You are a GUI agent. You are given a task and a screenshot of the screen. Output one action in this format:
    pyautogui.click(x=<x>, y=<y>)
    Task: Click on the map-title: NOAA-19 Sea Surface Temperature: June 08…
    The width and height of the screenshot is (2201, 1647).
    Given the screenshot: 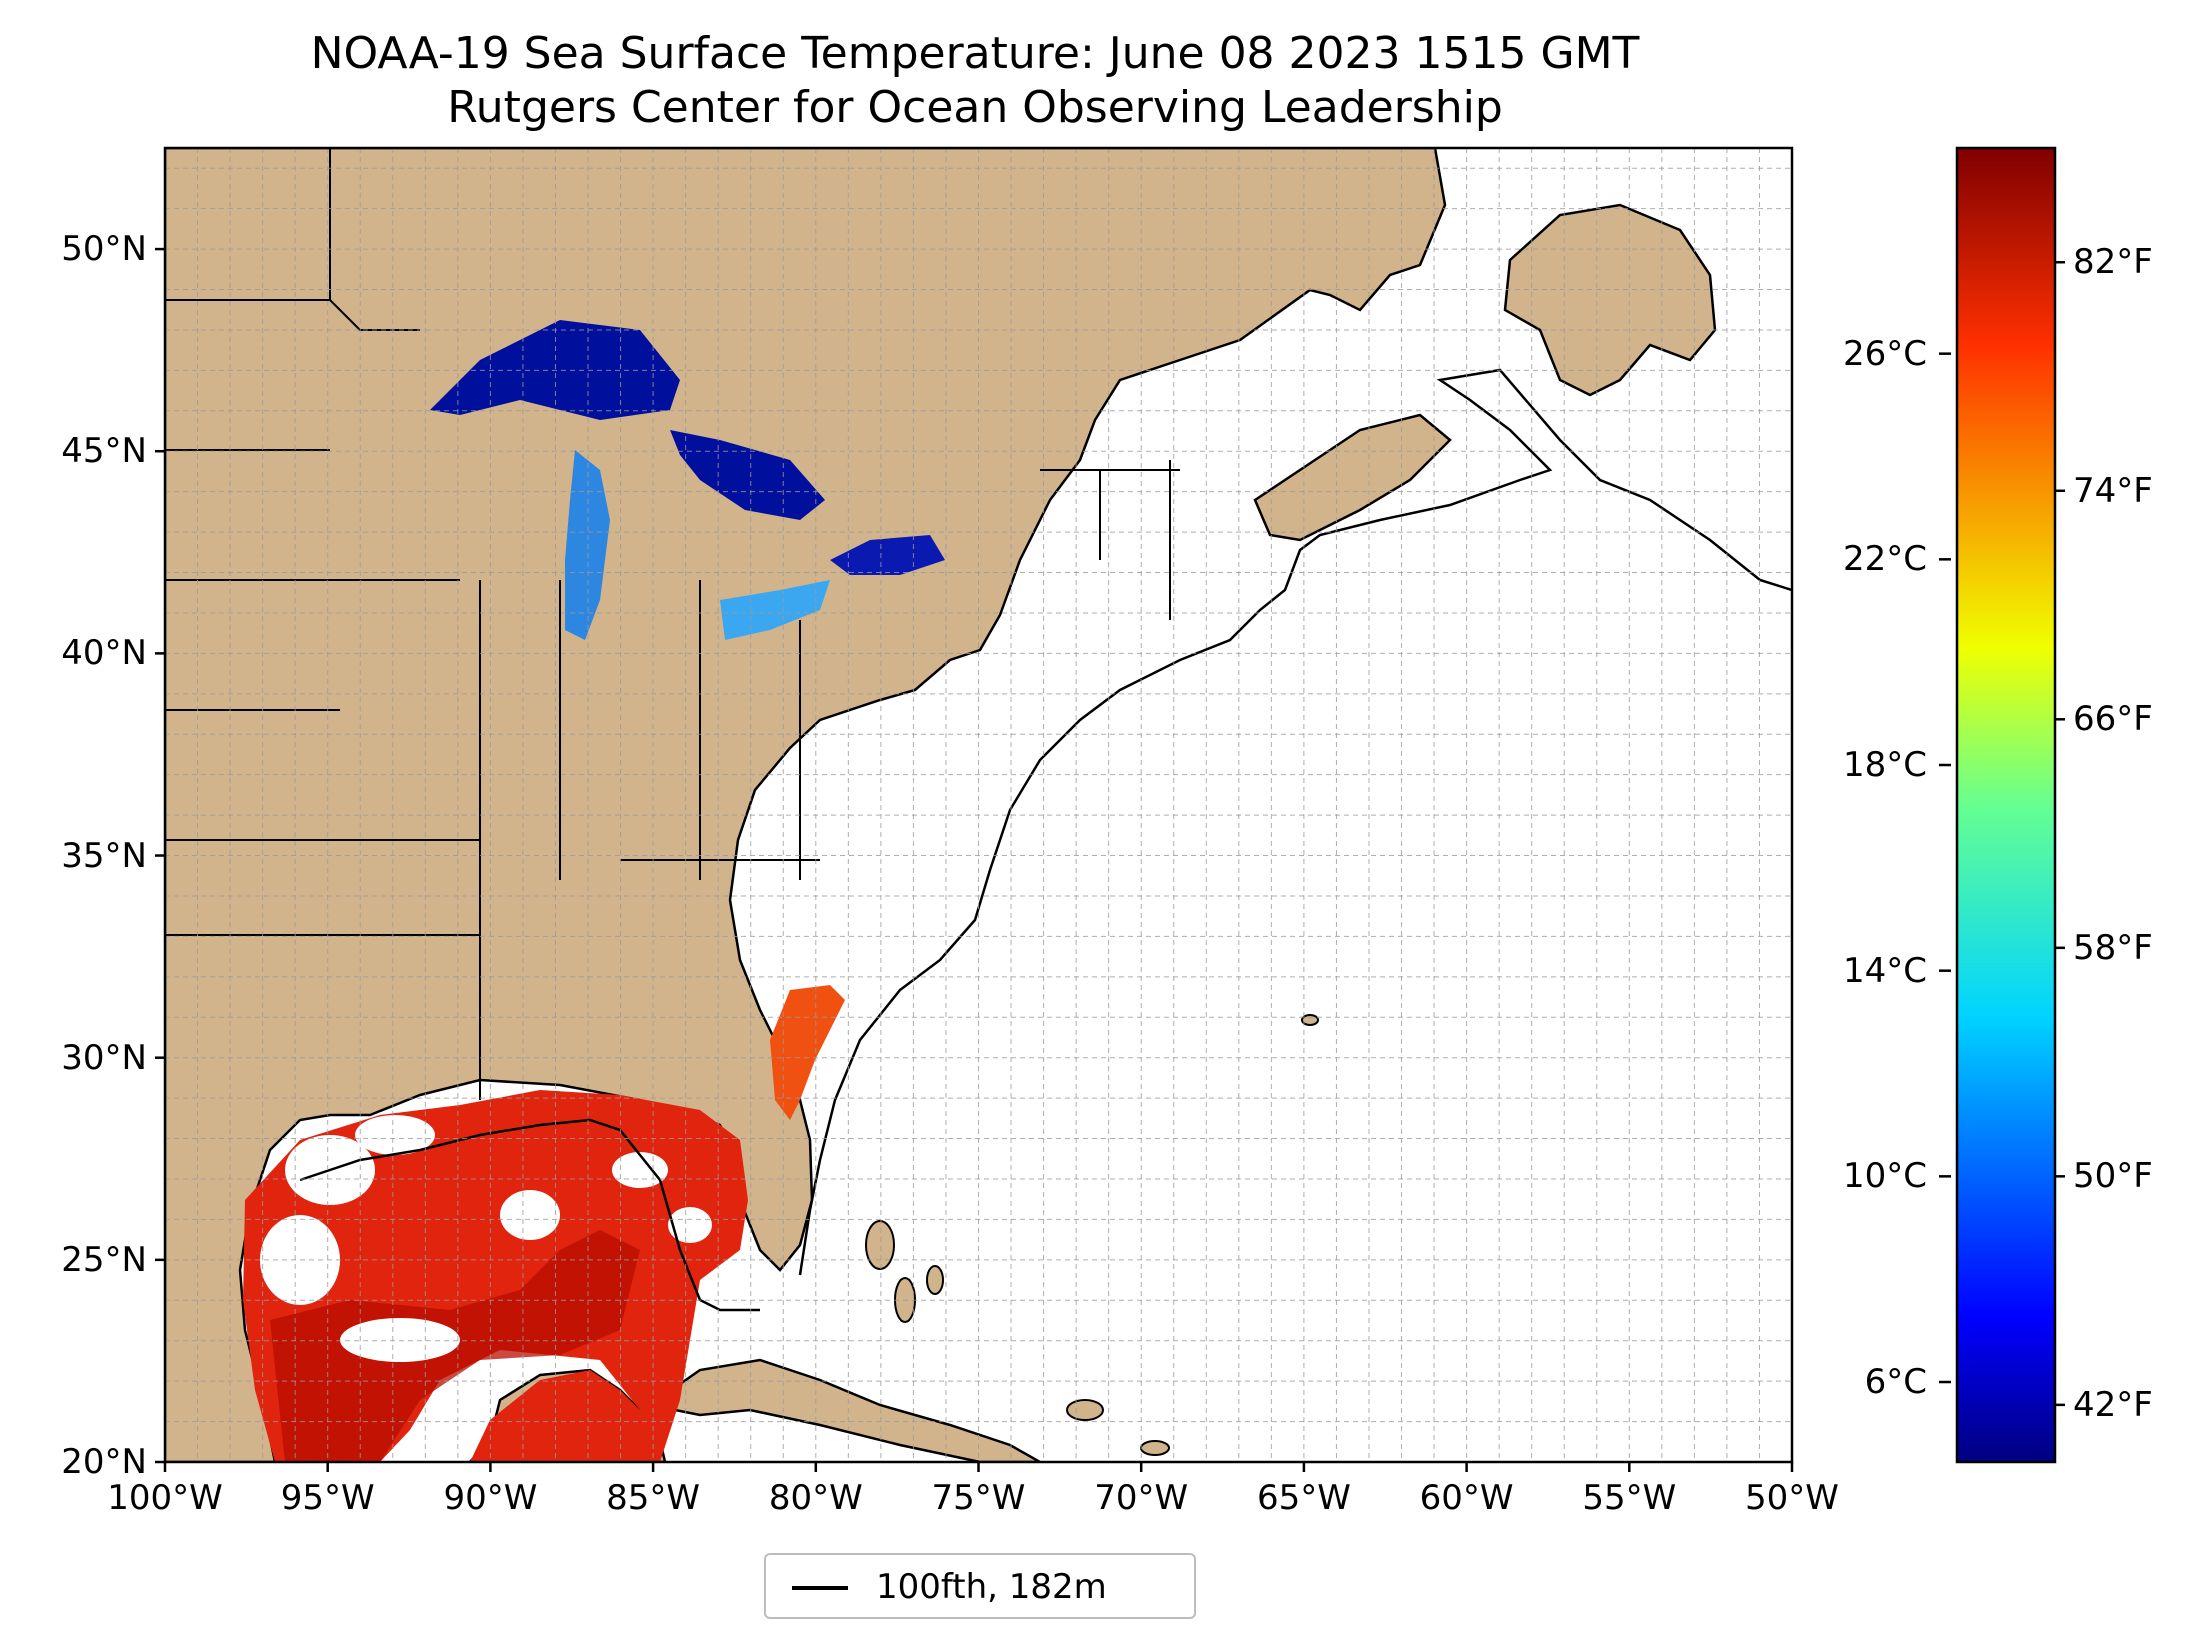 What is the action you would take?
    pyautogui.click(x=975, y=53)
    